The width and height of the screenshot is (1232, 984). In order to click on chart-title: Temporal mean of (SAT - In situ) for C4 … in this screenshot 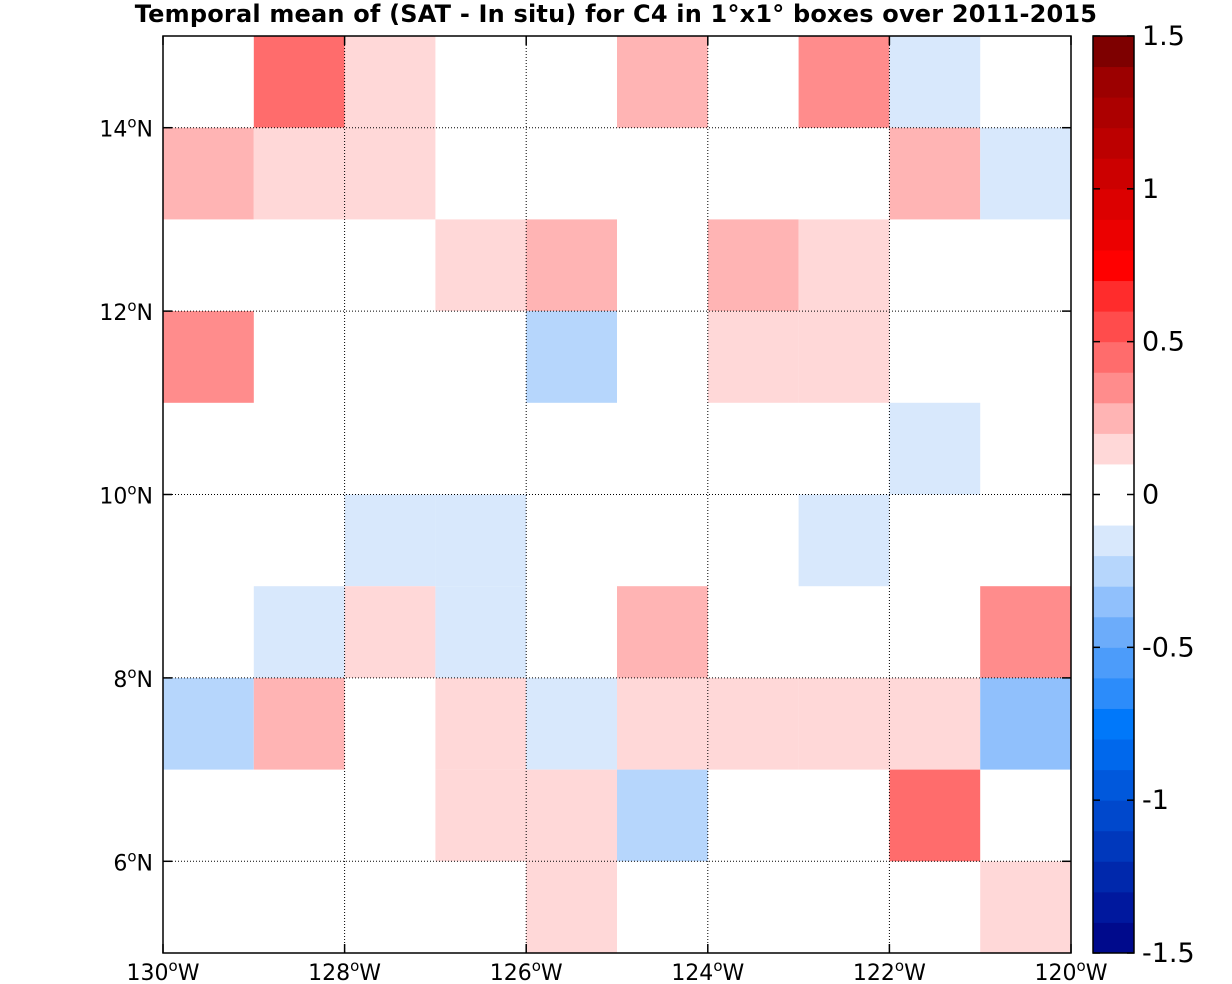, I will do `click(616, 14)`.